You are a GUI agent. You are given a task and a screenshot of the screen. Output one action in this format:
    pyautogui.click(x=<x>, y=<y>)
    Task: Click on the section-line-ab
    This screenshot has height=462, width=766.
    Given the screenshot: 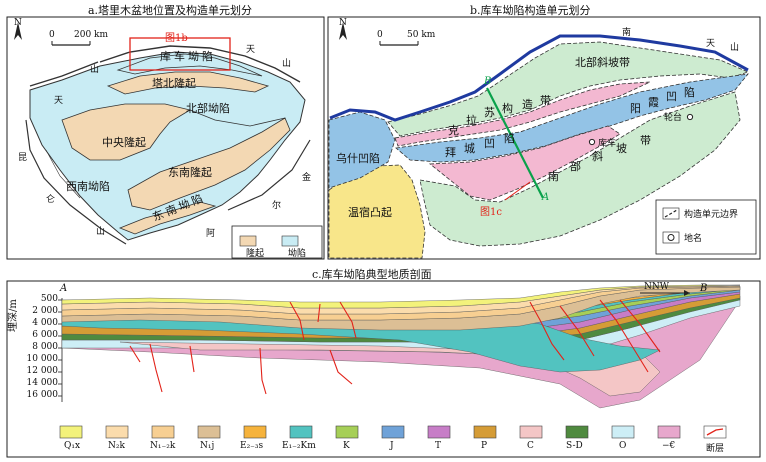 What is the action you would take?
    pyautogui.click(x=515, y=143)
    